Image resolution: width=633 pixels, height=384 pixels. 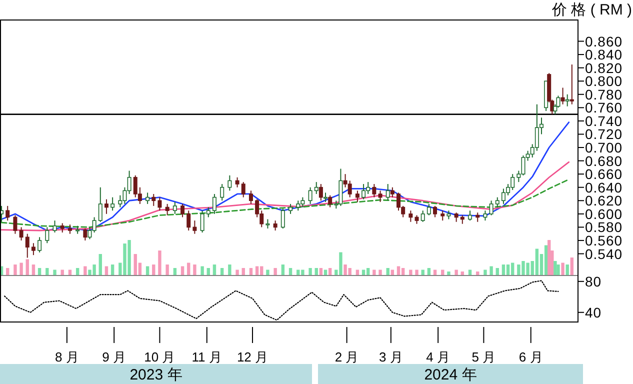 What do you see at coordinates (438, 357) in the screenshot?
I see `x-tick-label: 4 月` at bounding box center [438, 357].